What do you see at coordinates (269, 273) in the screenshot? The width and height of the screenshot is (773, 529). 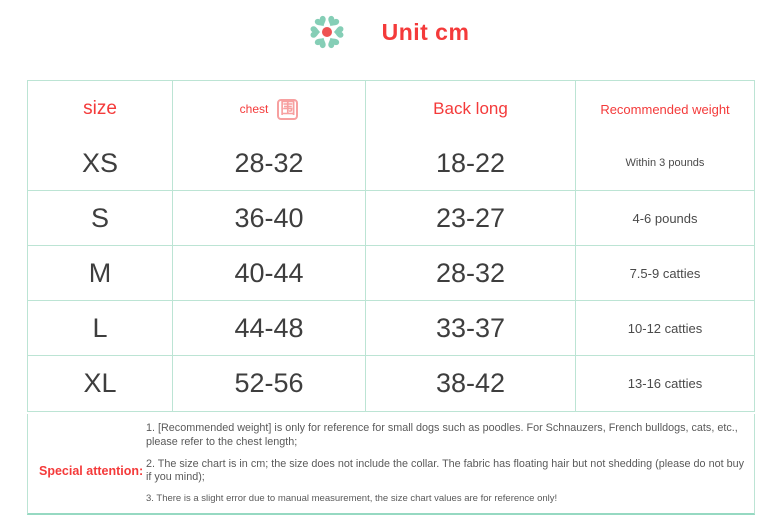 I see `table-row-cell-chest: 40-44` at bounding box center [269, 273].